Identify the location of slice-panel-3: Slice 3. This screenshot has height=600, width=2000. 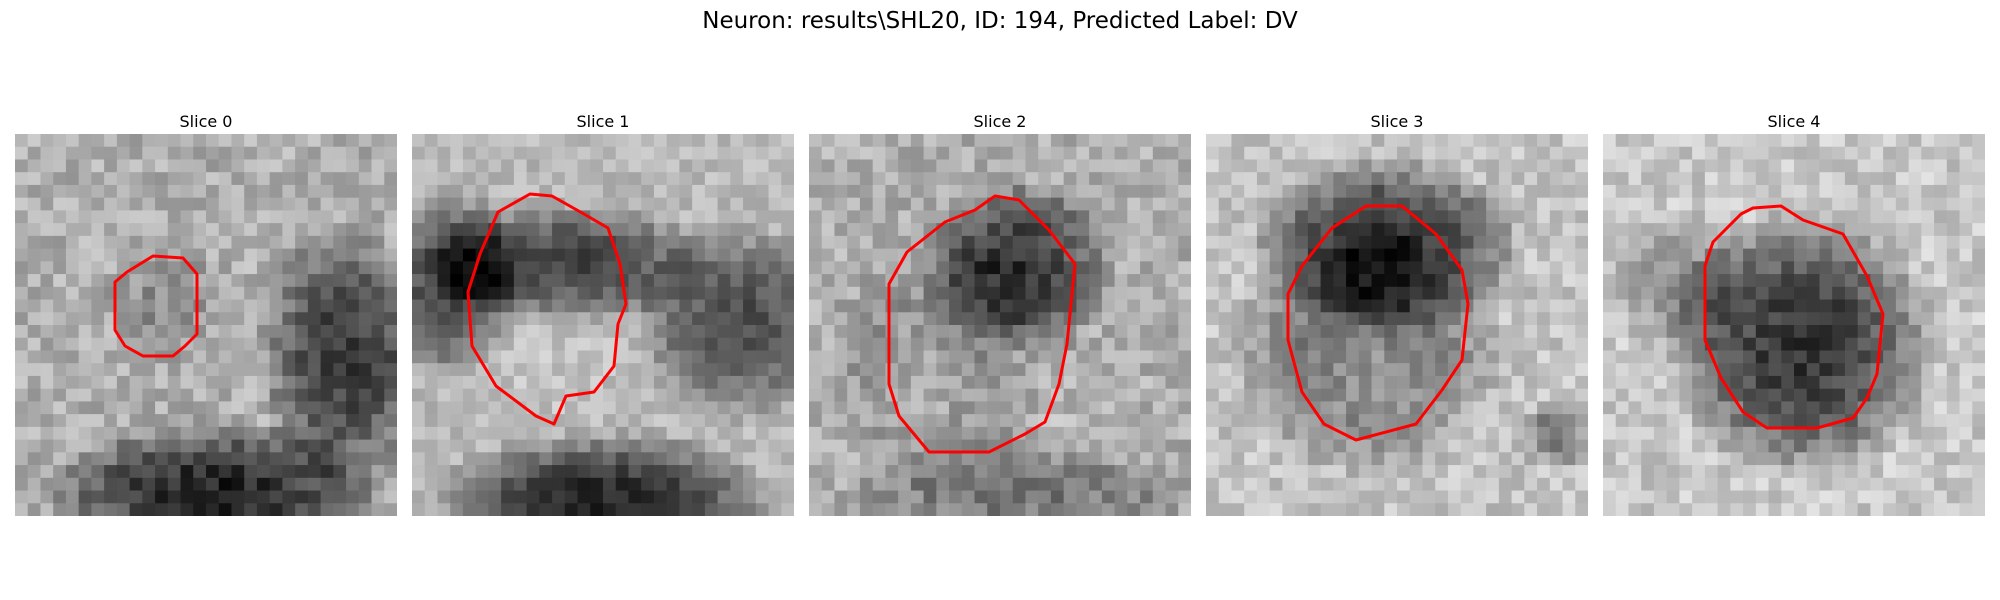
(1397, 313).